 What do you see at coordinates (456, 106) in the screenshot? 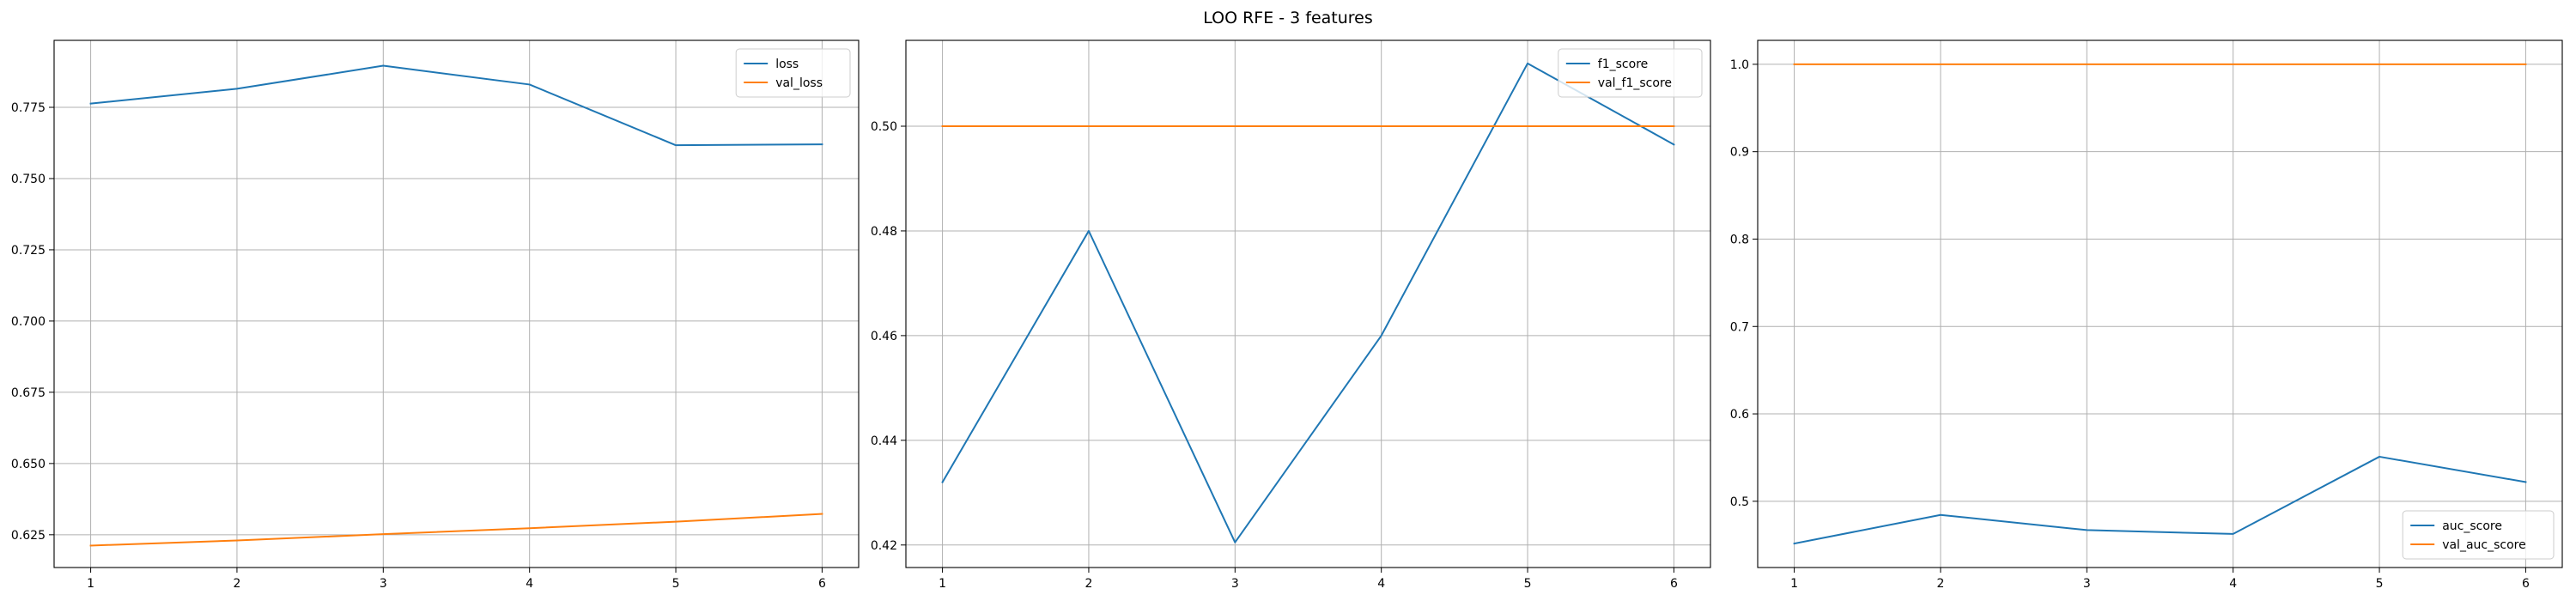
I see `series-line-loss` at bounding box center [456, 106].